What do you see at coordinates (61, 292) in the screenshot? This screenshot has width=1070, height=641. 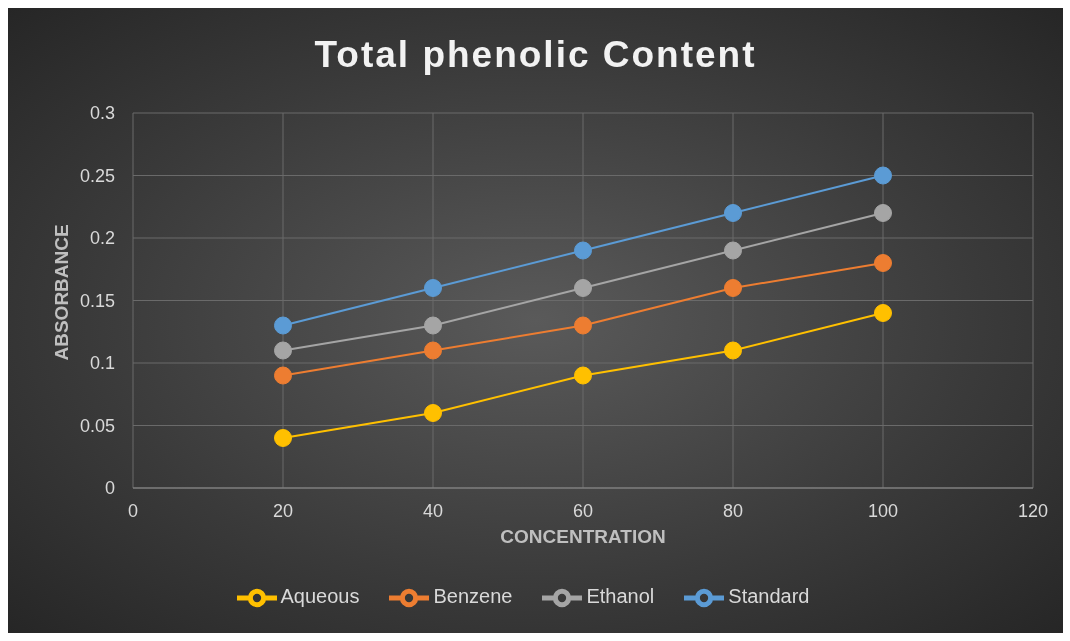 I see `y-axis-title: ABSORBANCE` at bounding box center [61, 292].